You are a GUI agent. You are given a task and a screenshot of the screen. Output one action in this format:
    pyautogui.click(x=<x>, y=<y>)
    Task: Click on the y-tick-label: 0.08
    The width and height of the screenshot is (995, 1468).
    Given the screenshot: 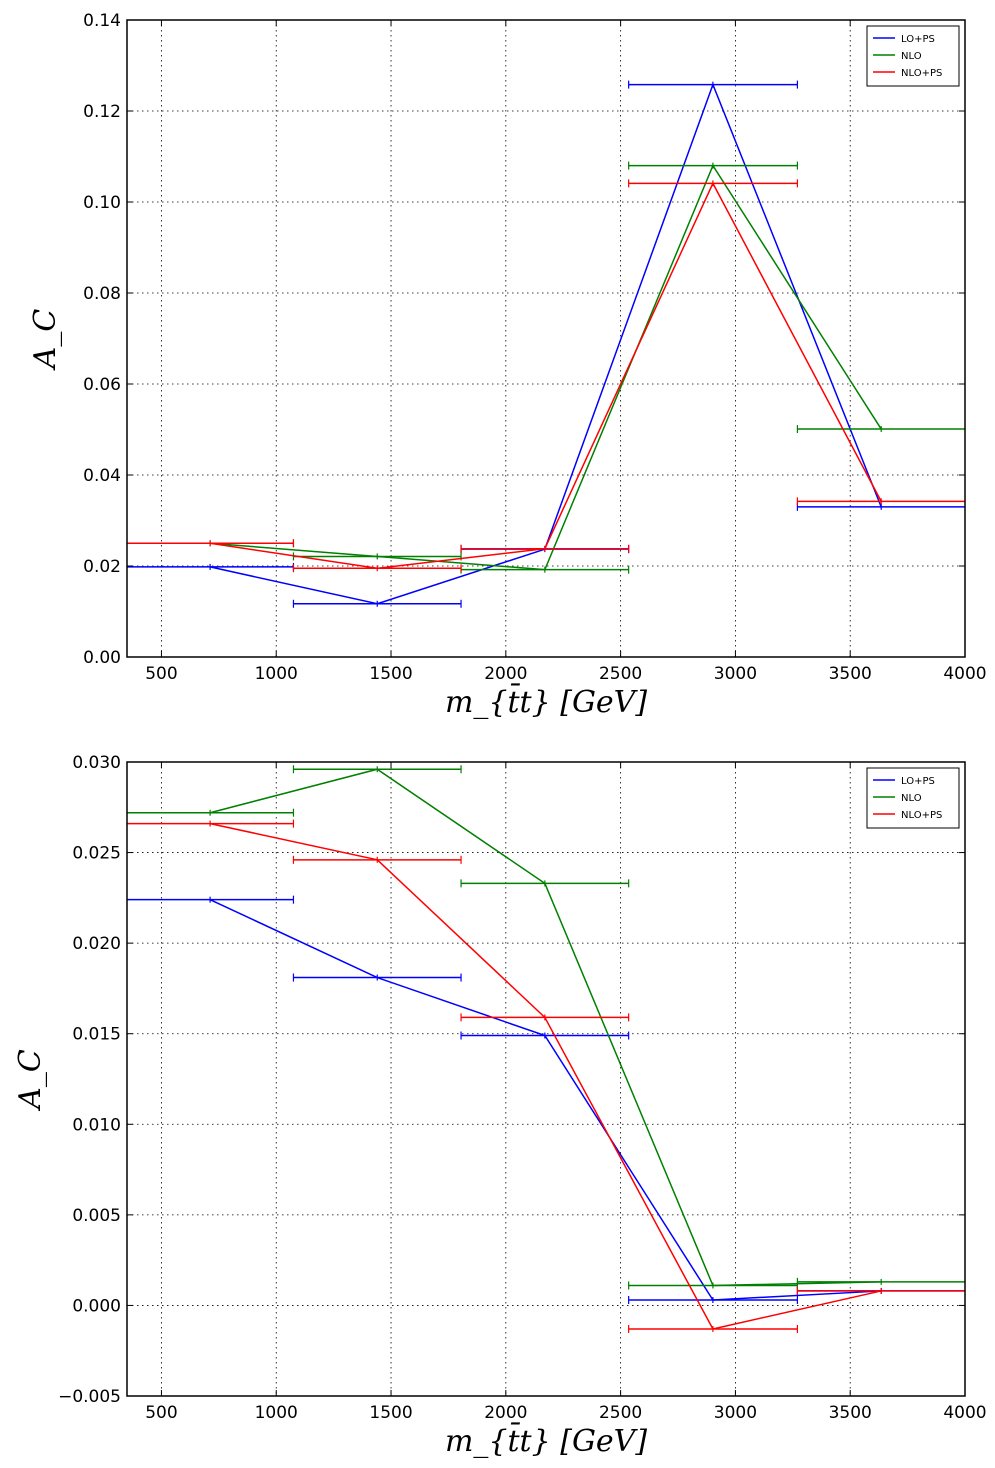 What is the action you would take?
    pyautogui.click(x=102, y=294)
    